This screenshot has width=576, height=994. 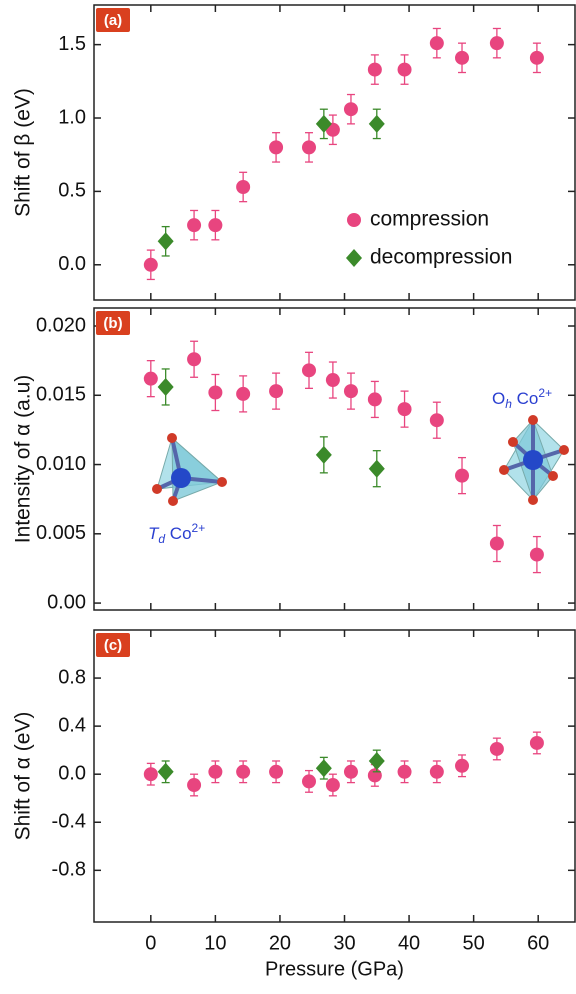 What do you see at coordinates (23, 152) in the screenshot?
I see `y-axis-label: Shift of β (eV)` at bounding box center [23, 152].